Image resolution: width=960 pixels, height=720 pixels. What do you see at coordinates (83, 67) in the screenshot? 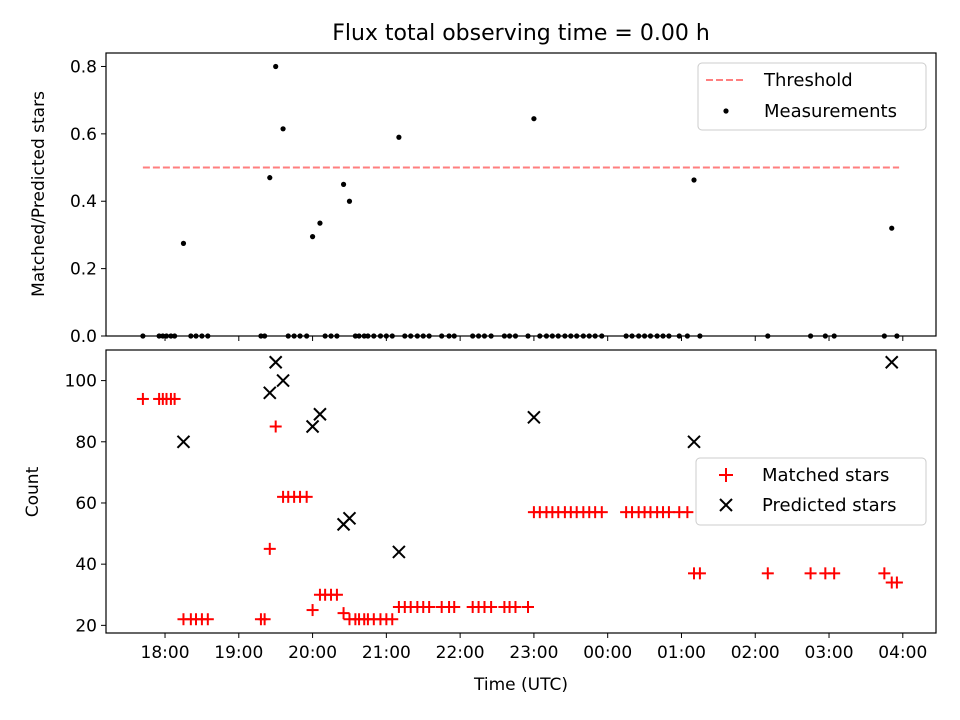
I see `top-ytick-label: 0.8` at bounding box center [83, 67].